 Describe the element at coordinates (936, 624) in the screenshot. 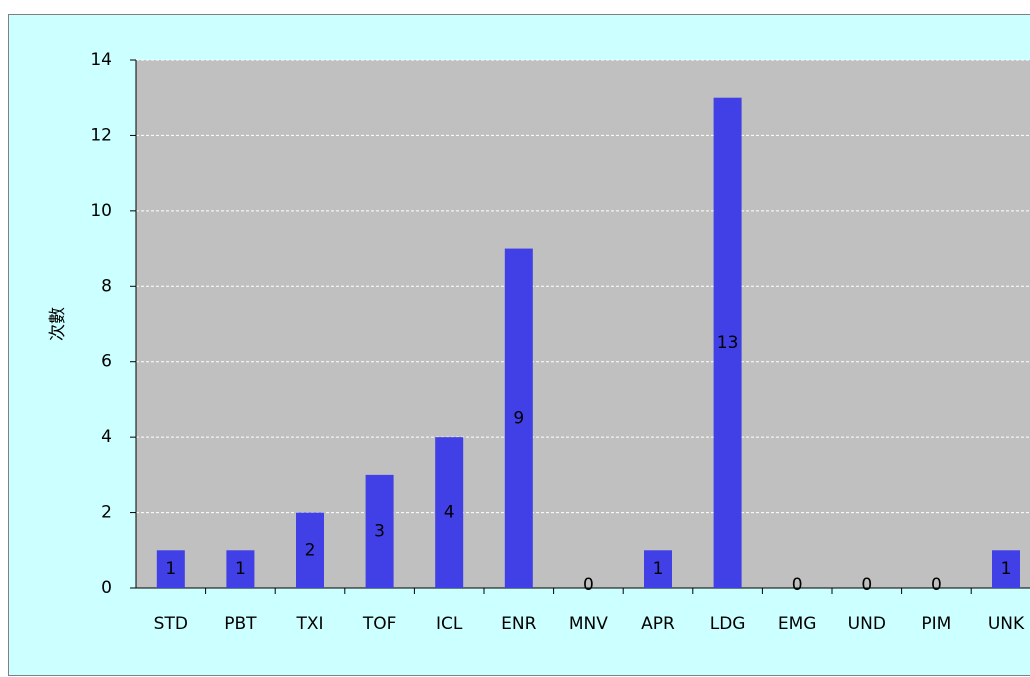

I see `x-tick-label: PIM` at that location.